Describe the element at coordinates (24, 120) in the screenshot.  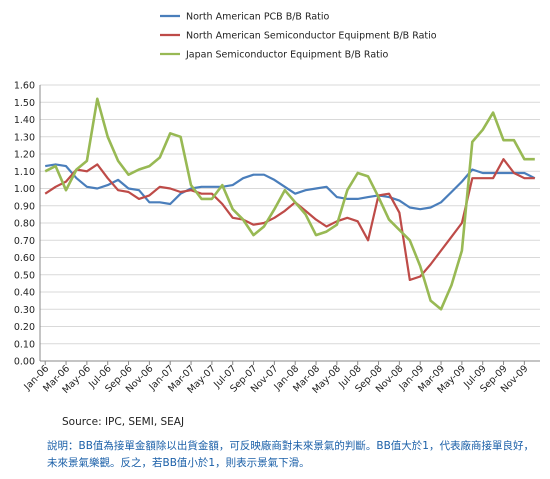
I see `y-tick-label: 1.40` at that location.